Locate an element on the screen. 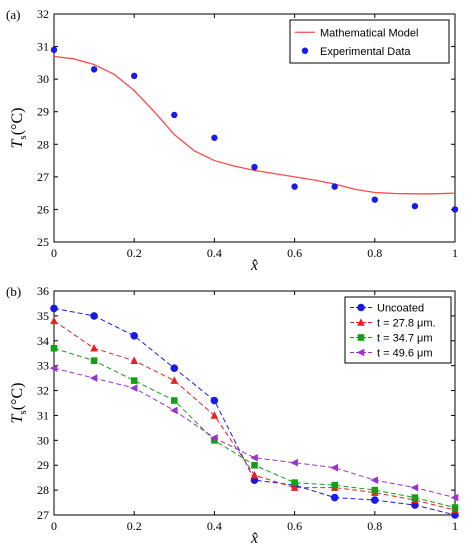  legend-label: t = 49.6 μm is located at coordinates (405, 354).